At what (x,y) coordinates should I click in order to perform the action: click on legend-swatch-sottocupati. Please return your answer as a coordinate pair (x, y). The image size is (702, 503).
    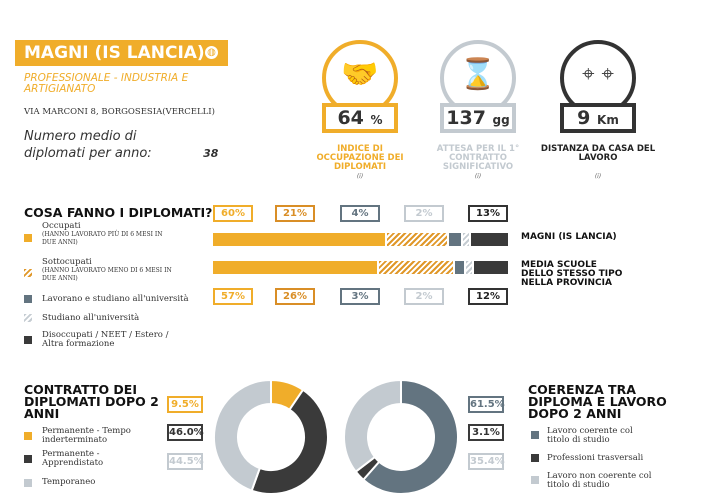
    Looking at the image, I should click on (28, 273).